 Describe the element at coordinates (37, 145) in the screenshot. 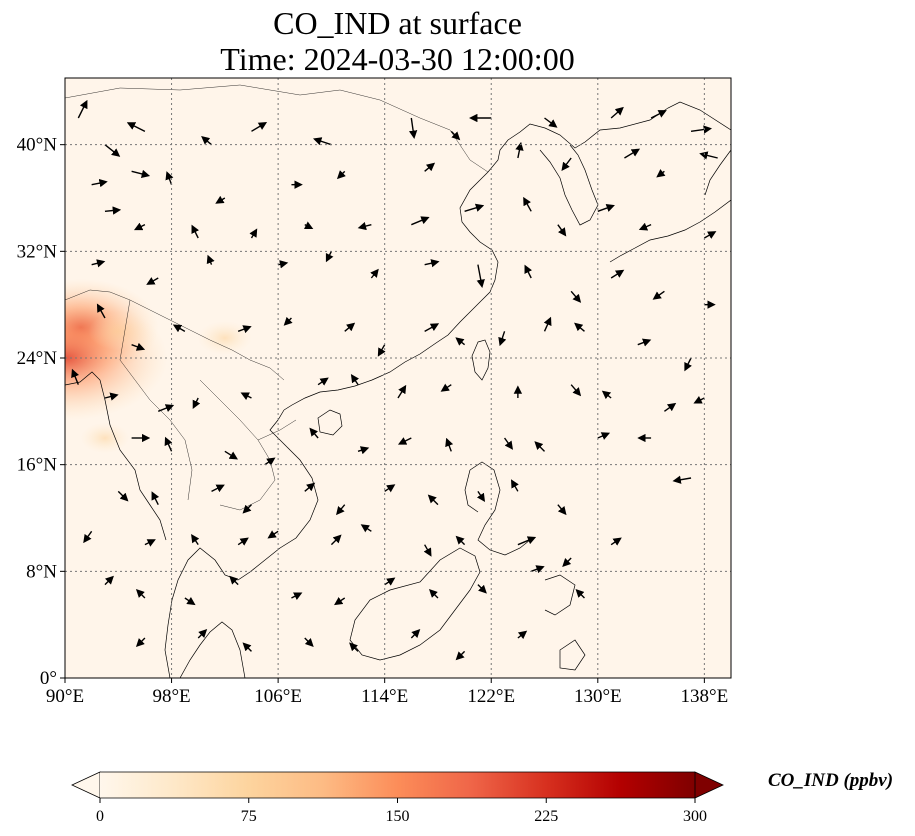

I see `y-tick-label: 40°N` at that location.